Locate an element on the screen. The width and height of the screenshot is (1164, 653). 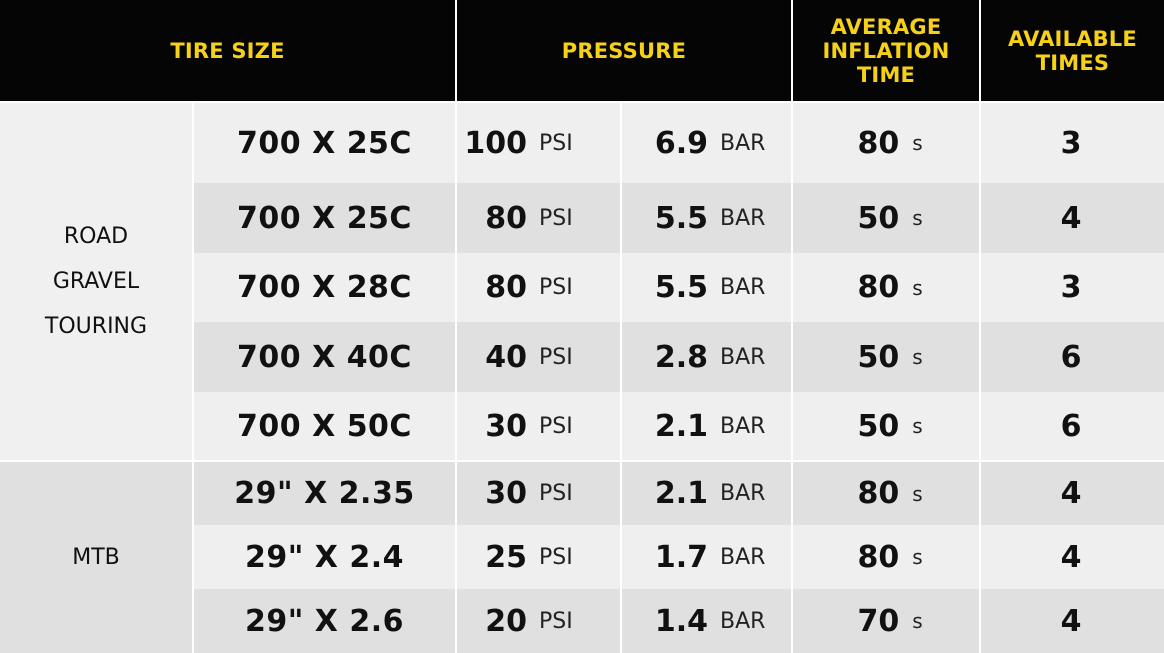
row-4-tire-size-value: 700 X 50C is located at coordinates (324, 426).